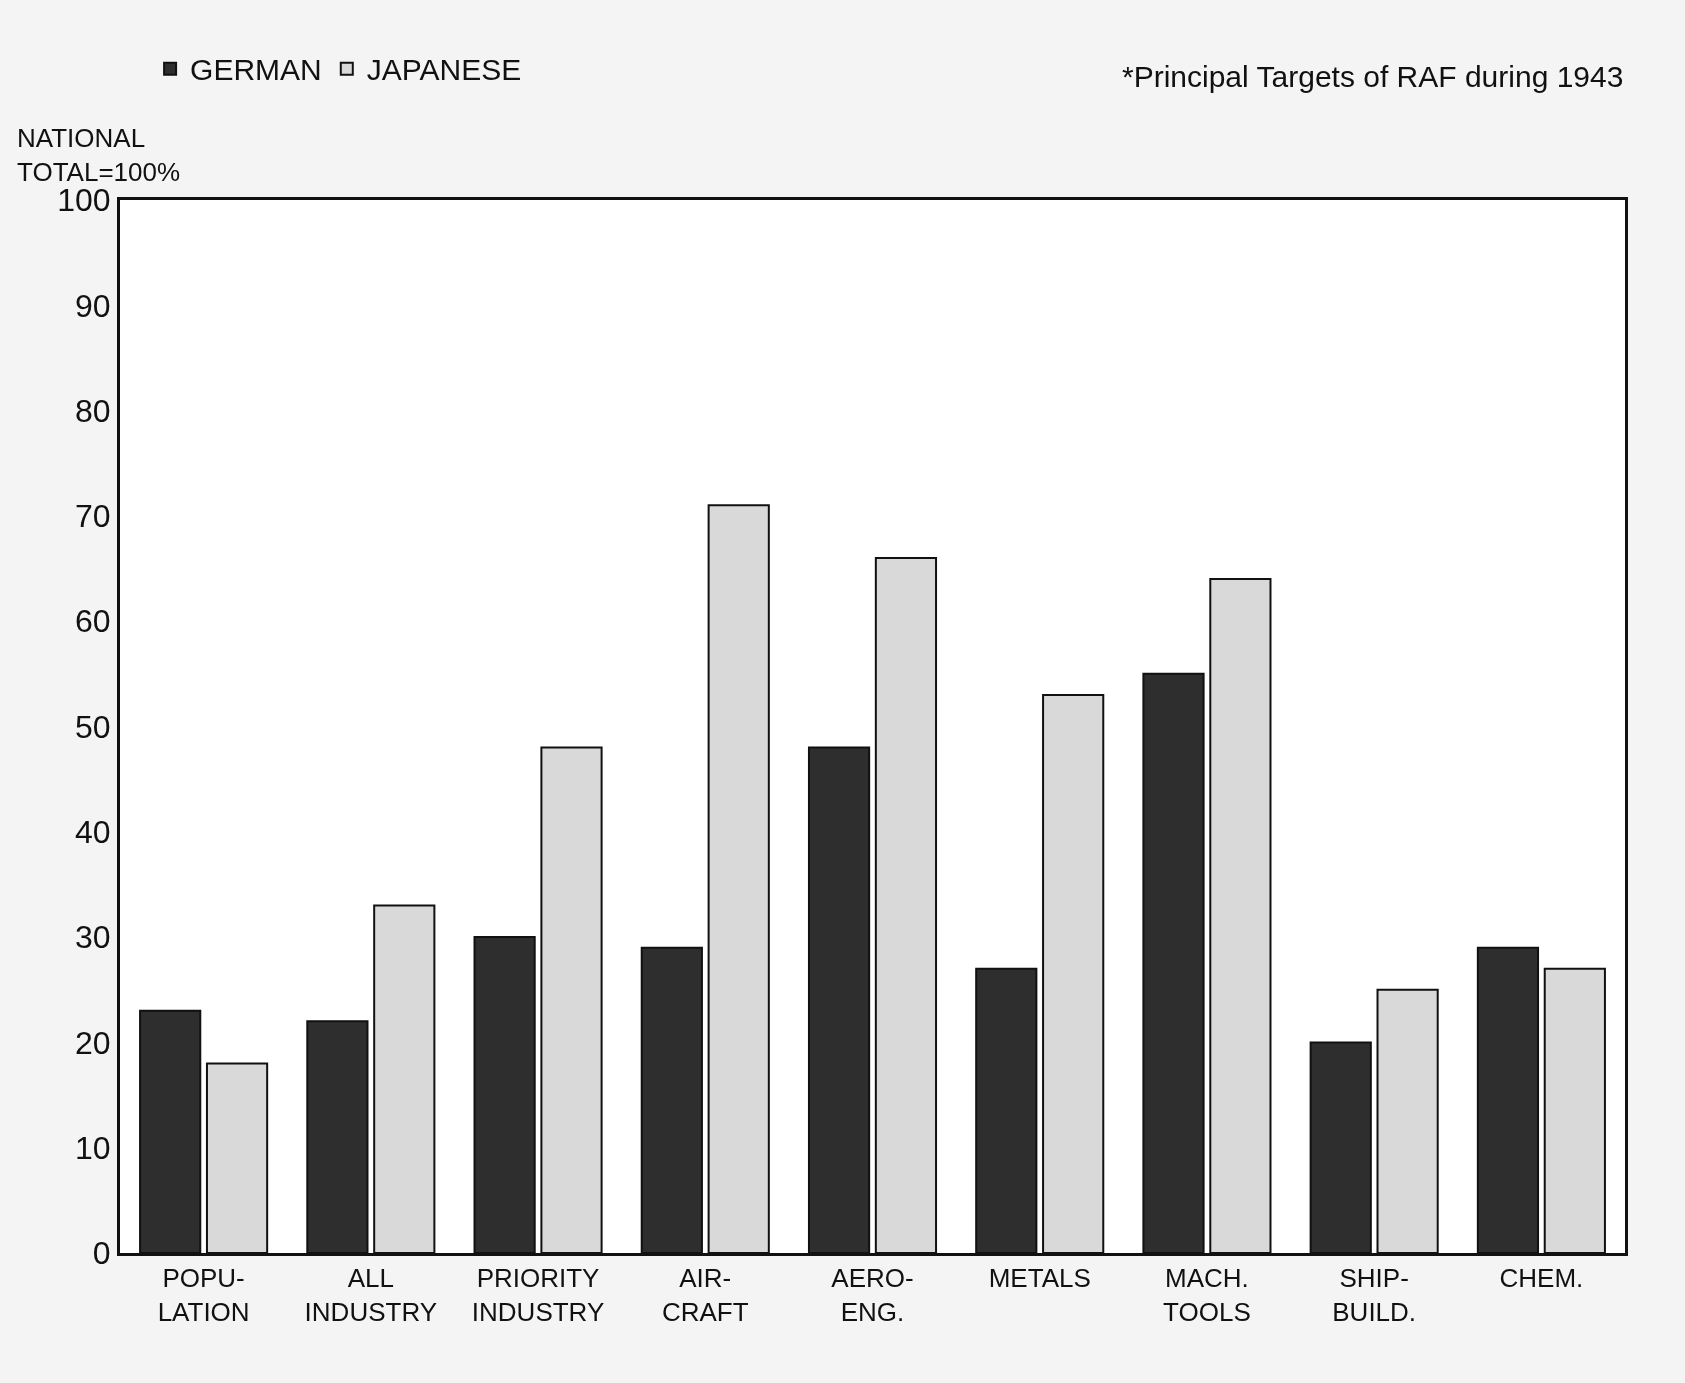  I want to click on legend-label: GERMAN, so click(256, 70).